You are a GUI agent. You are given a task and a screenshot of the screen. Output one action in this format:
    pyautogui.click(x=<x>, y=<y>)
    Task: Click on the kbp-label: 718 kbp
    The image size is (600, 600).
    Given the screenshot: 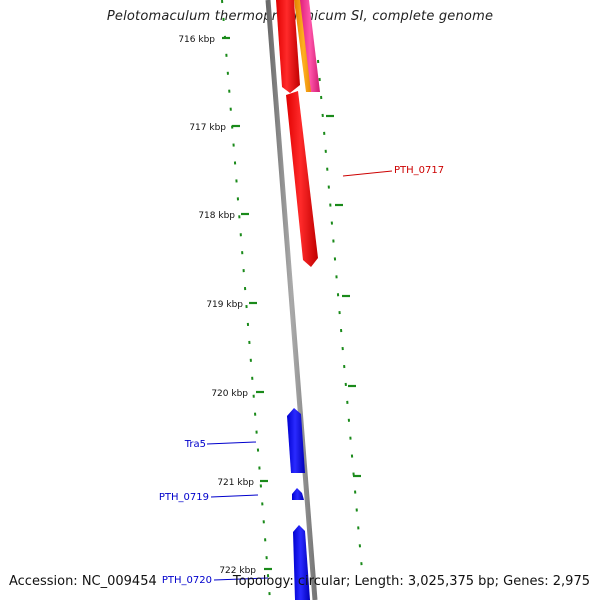 What is the action you would take?
    pyautogui.click(x=216, y=216)
    